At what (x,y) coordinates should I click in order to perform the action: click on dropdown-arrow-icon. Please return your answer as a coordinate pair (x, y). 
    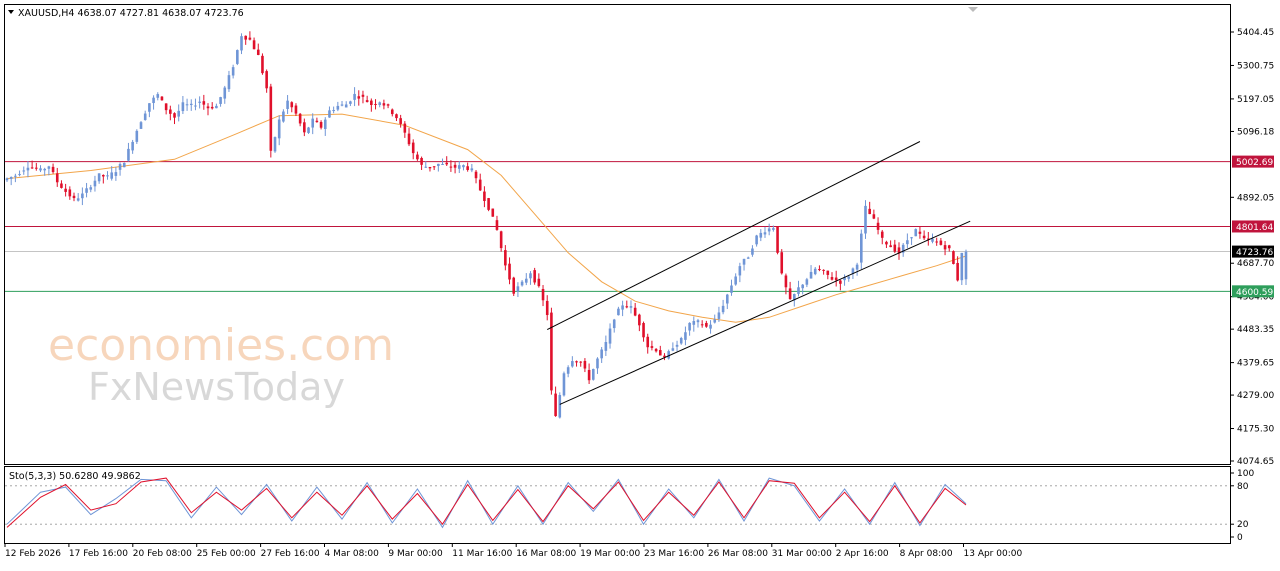
    Looking at the image, I should click on (11, 12).